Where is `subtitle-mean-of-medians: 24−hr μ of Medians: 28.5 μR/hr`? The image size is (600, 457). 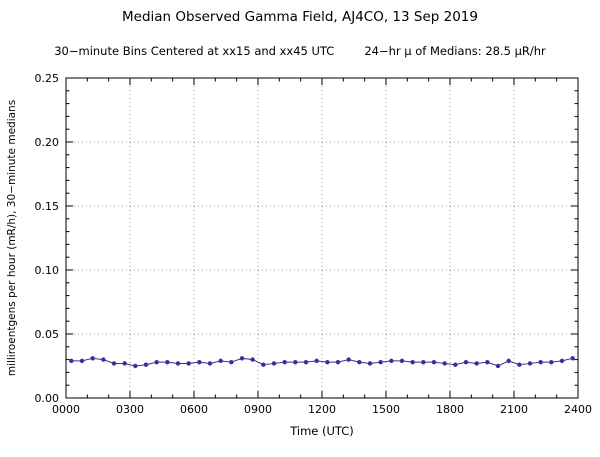 subtitle-mean-of-medians: 24−hr μ of Medians: 28.5 μR/hr is located at coordinates (455, 51).